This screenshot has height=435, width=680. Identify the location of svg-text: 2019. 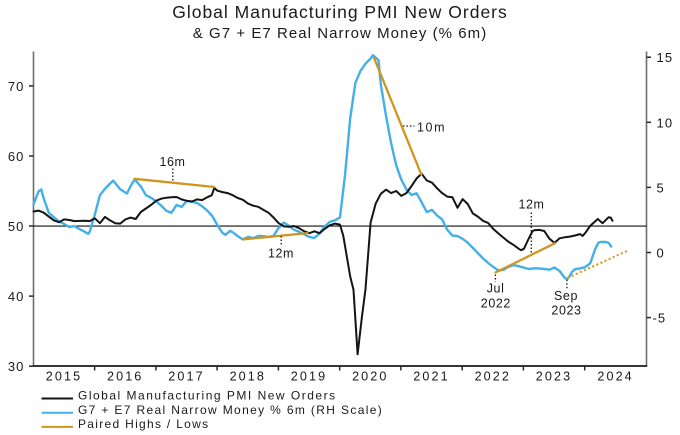
(309, 377).